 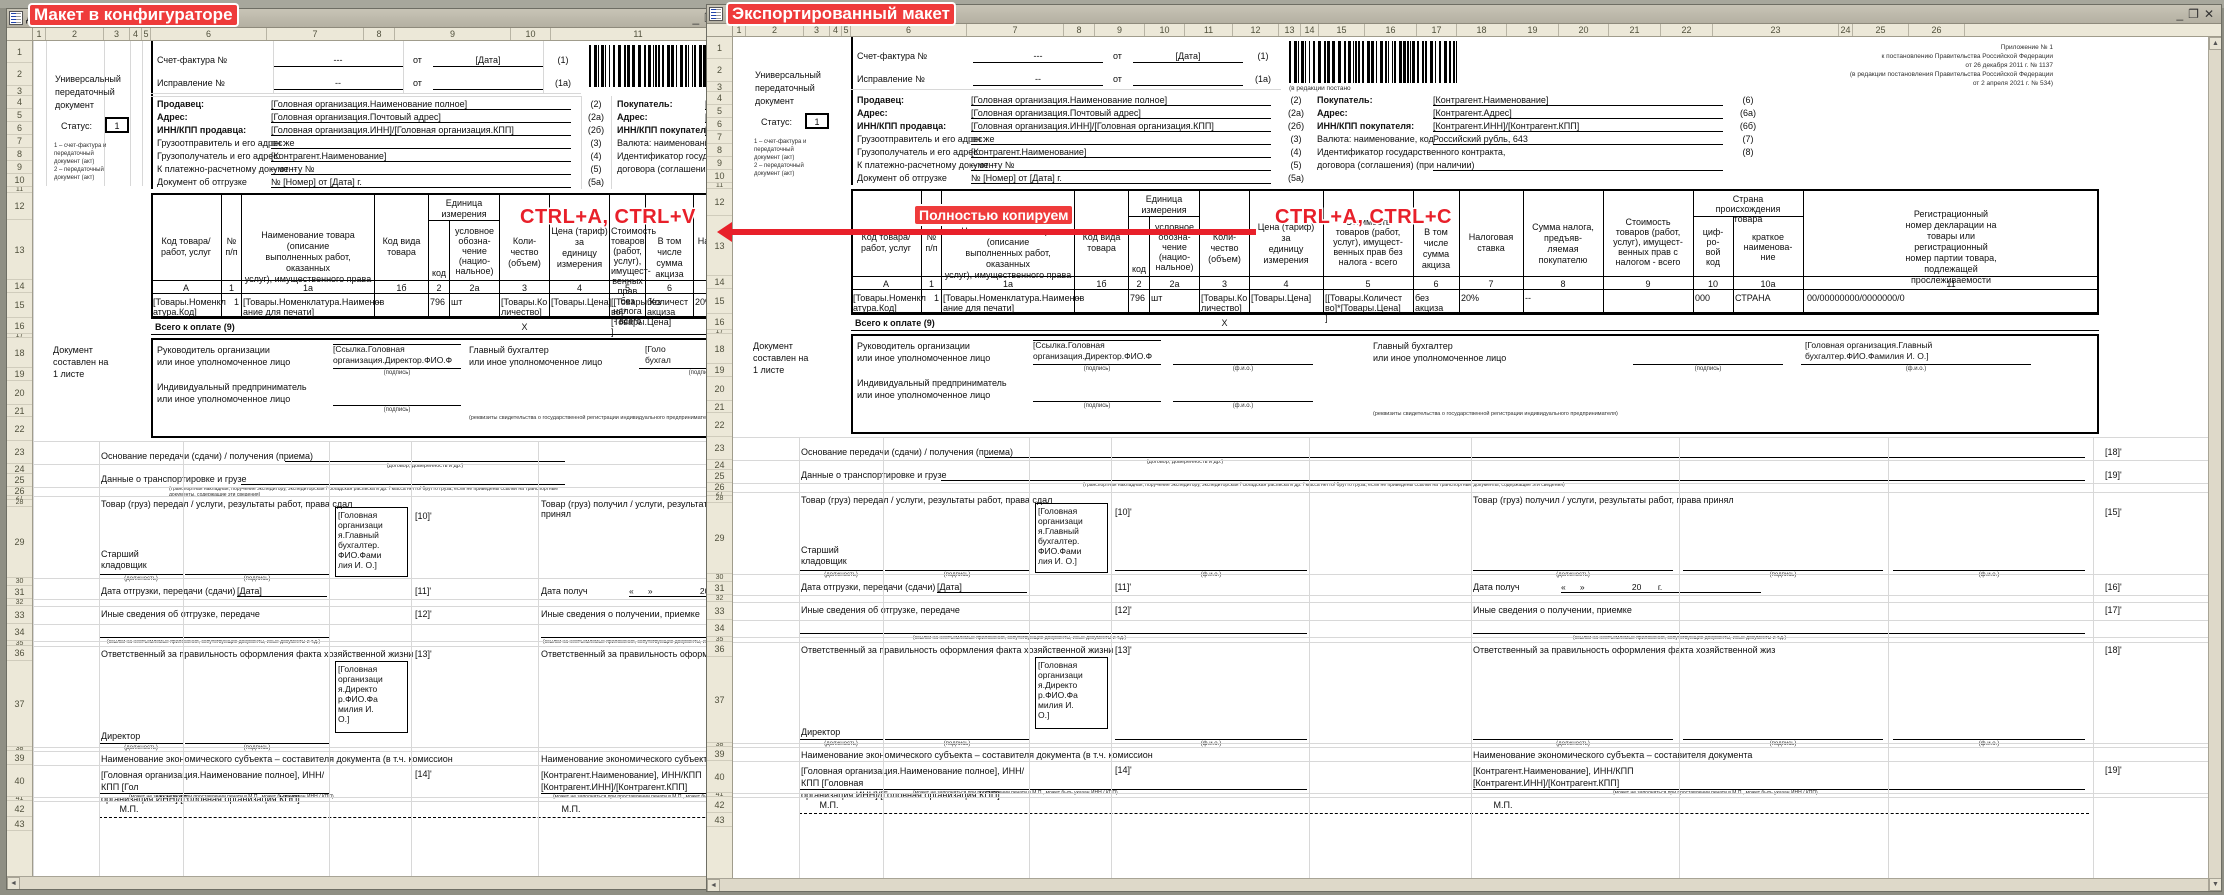 What do you see at coordinates (531, 34) in the screenshot?
I see `col-10: 10` at bounding box center [531, 34].